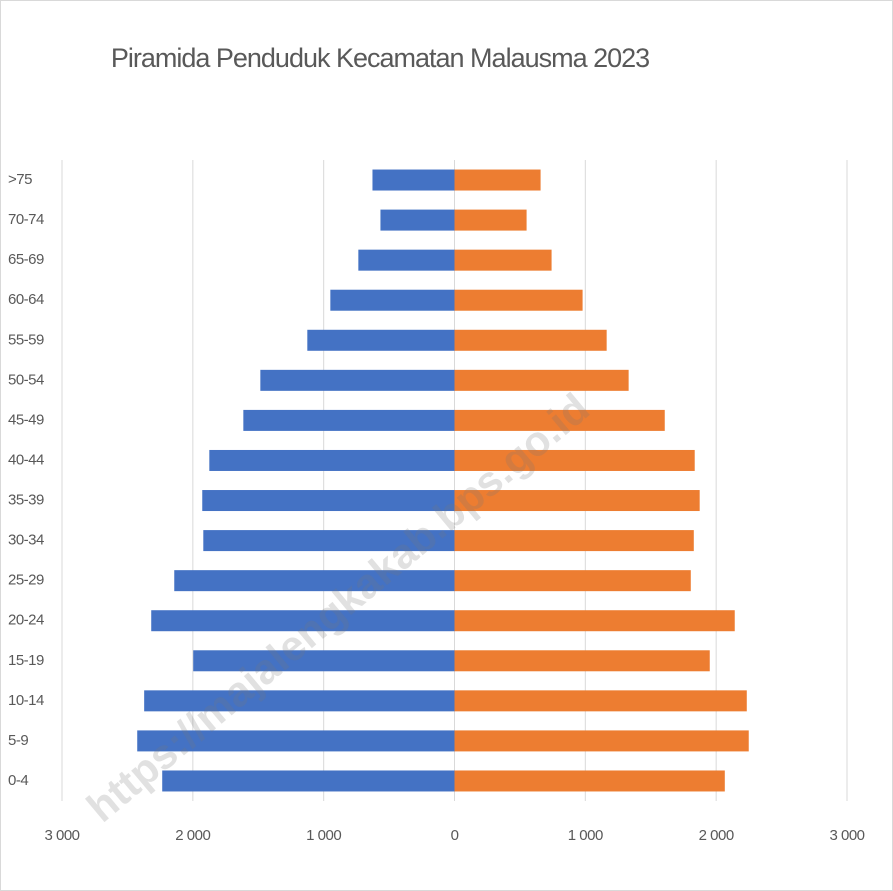 The width and height of the screenshot is (893, 891). Describe the element at coordinates (26, 339) in the screenshot. I see `y-tick-label: 55-59` at that location.